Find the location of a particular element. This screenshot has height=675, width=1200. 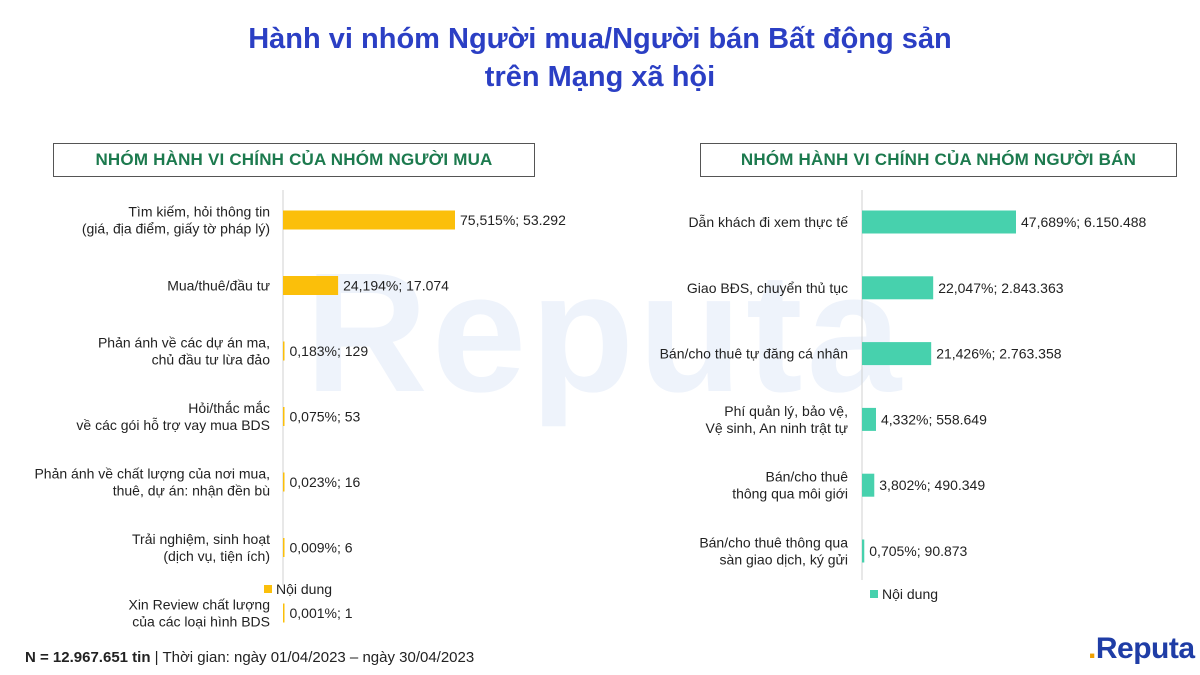

buyer-legend-swatch is located at coordinates (268, 589).